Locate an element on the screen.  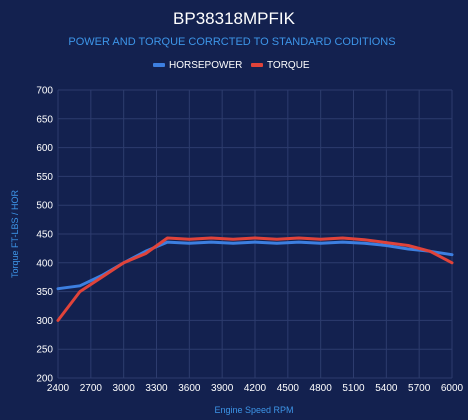
x-tick-label: 3600 is located at coordinates (189, 388).